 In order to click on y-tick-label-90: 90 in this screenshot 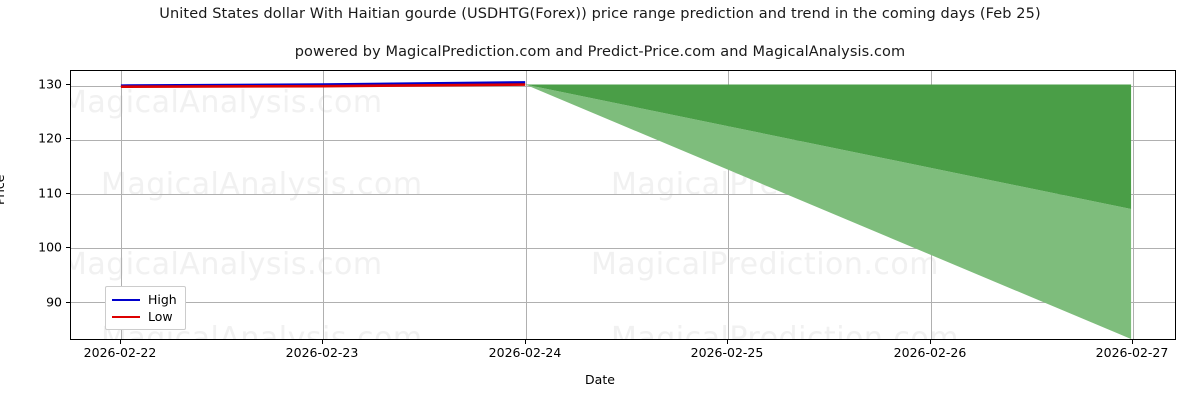, I will do `click(54, 302)`.